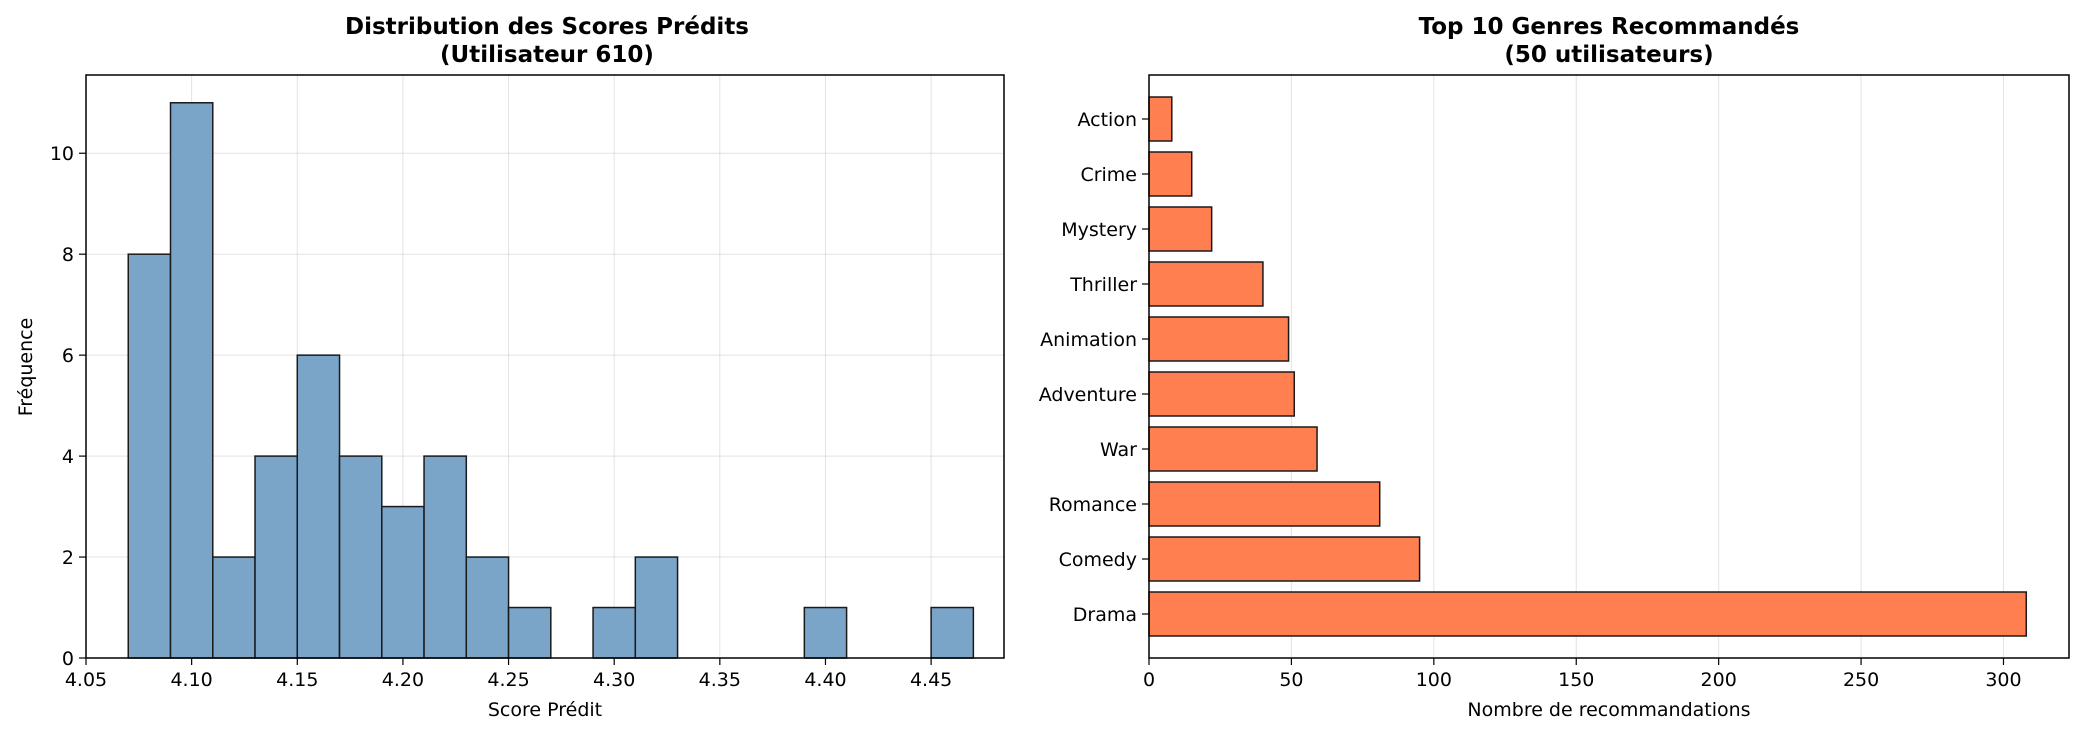 The height and width of the screenshot is (735, 2084). Describe the element at coordinates (1149, 680) in the screenshot. I see `genres-x-tick-label: 0` at that location.